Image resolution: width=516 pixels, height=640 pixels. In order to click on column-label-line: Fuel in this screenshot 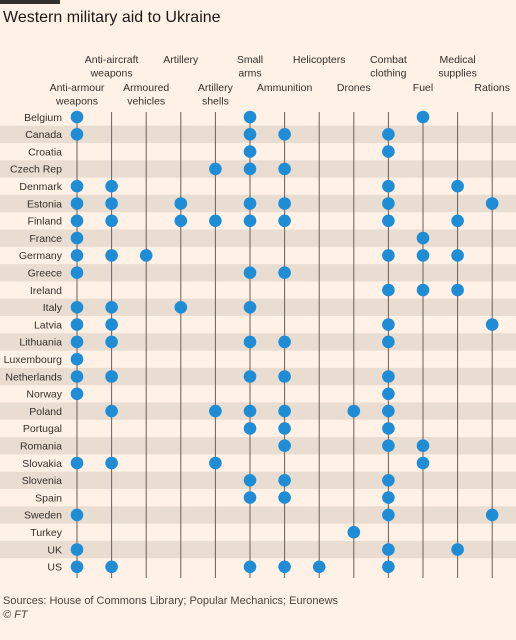, I will do `click(423, 88)`.